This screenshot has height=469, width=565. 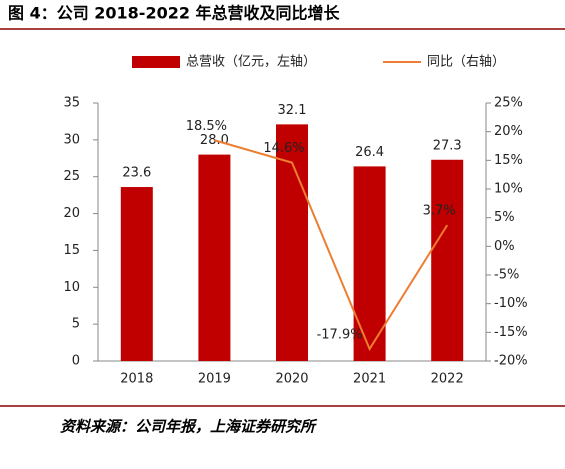 What do you see at coordinates (291, 379) in the screenshot?
I see `x-tick-label: 2020` at bounding box center [291, 379].